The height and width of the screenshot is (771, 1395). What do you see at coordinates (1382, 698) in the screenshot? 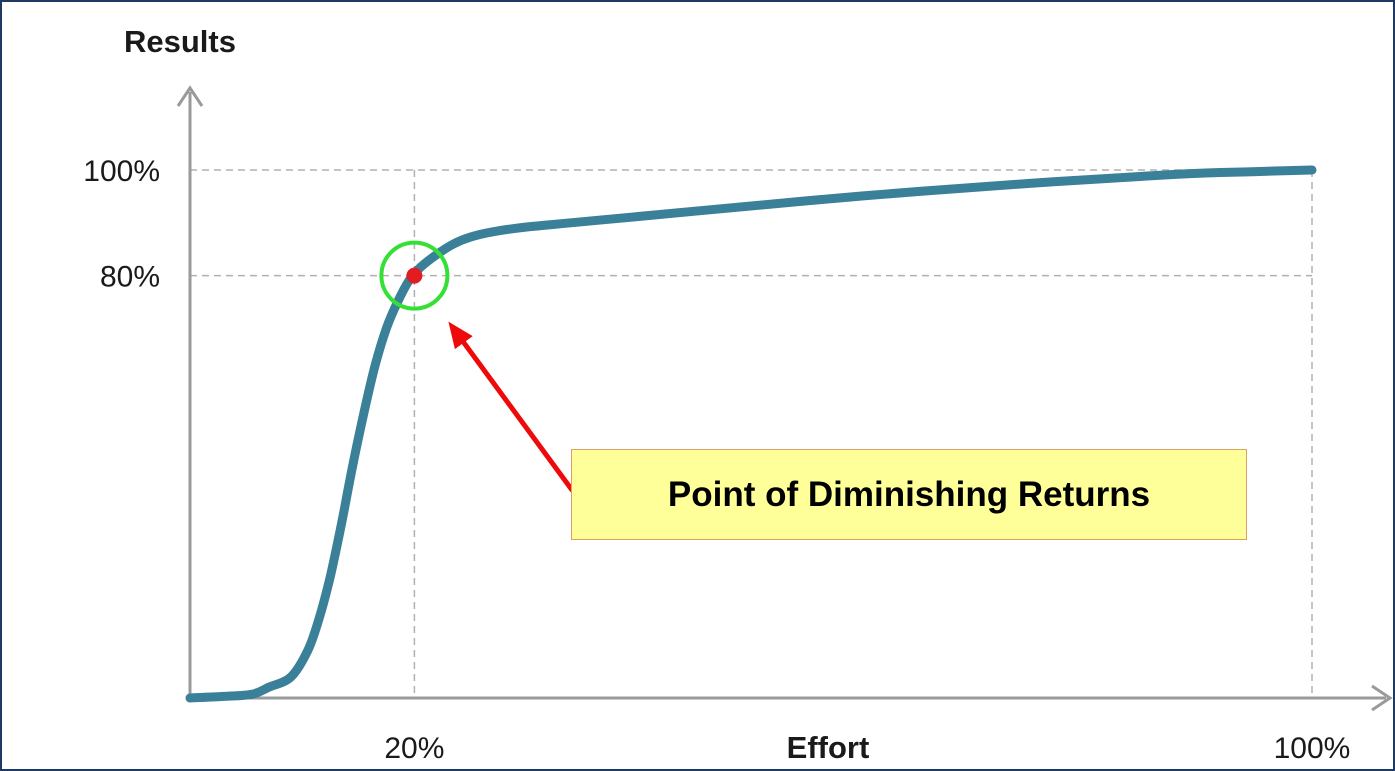
I see `x-axis-arrowhead` at bounding box center [1382, 698].